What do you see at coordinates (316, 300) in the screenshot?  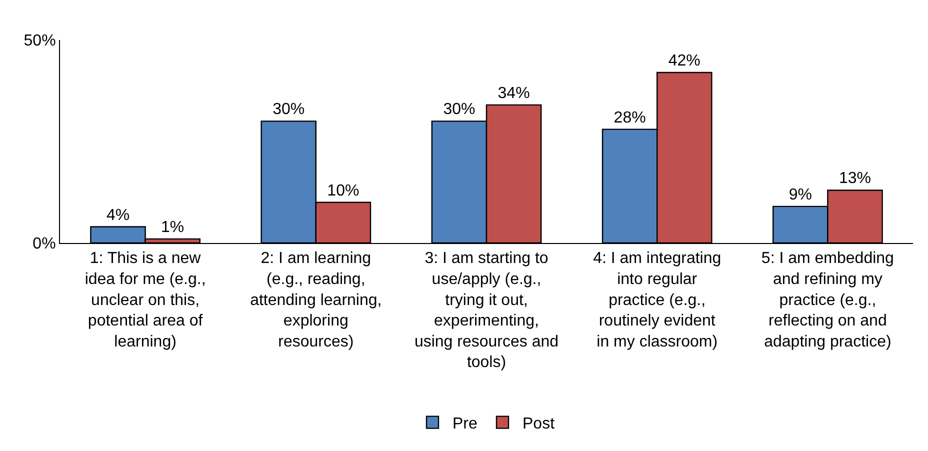 I see `x-tick-label: 2: I am learning (e.g., reading, attending learning, exploring resources)` at bounding box center [316, 300].